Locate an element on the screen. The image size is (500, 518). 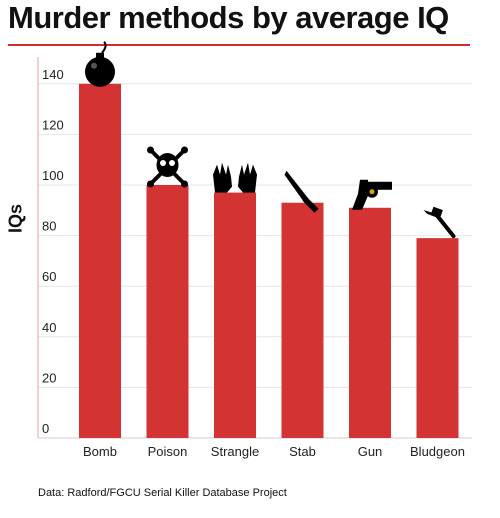
x-label-gun: Gun is located at coordinates (370, 451).